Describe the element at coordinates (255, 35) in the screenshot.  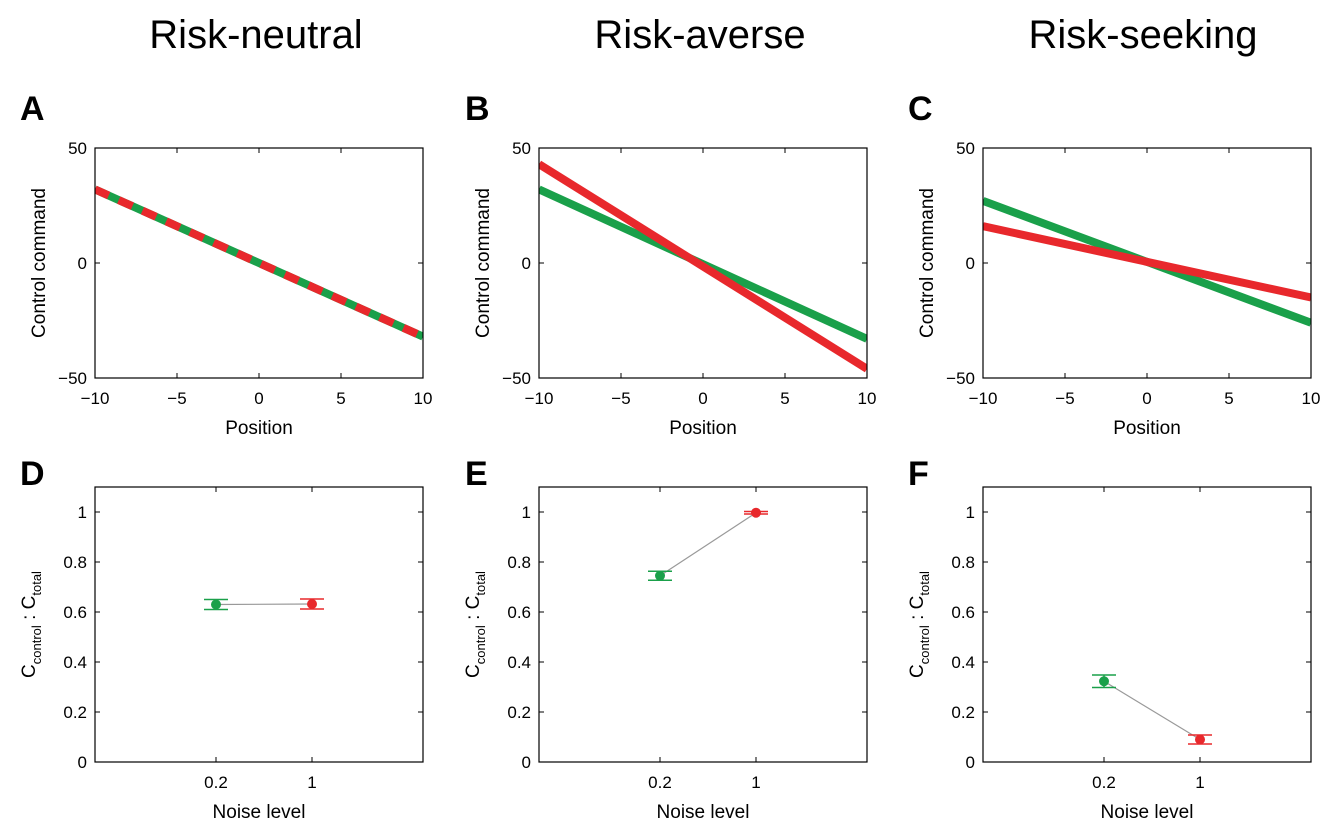
I see `column-title-risk-neutral: Risk-neutral` at that location.